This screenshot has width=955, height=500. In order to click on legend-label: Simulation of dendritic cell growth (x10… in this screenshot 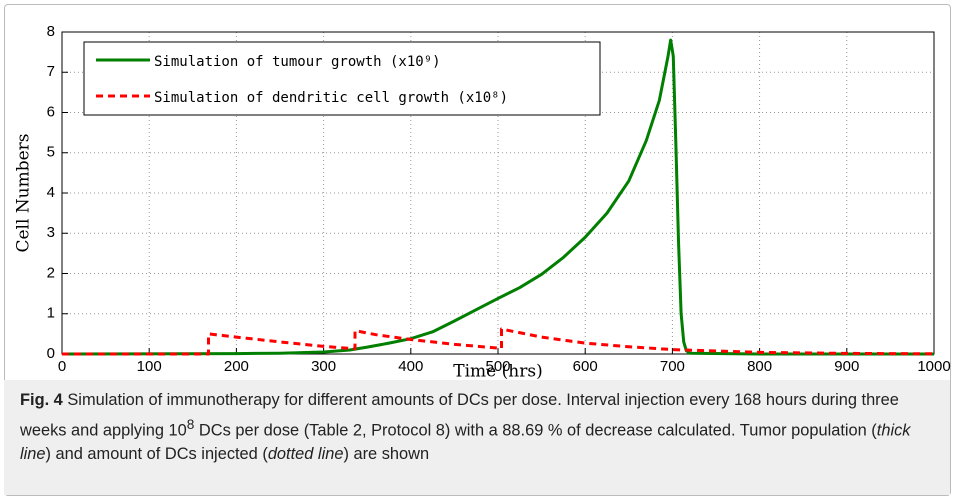, I will do `click(331, 98)`.